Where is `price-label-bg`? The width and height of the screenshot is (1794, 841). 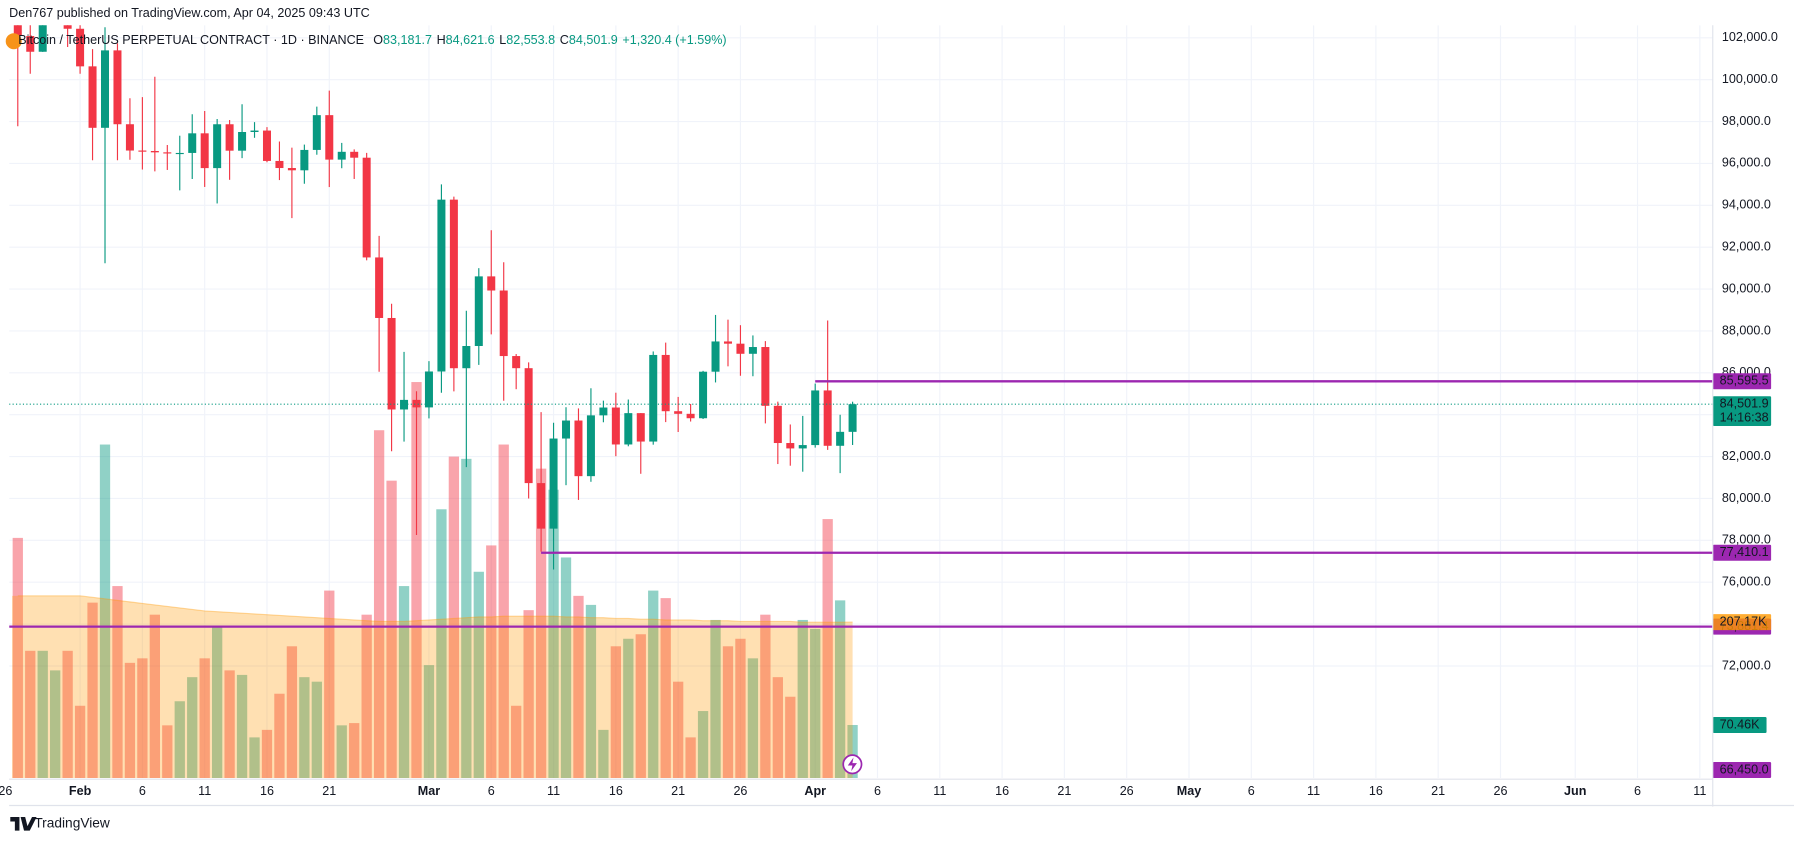
price-label-bg is located at coordinates (1742, 381).